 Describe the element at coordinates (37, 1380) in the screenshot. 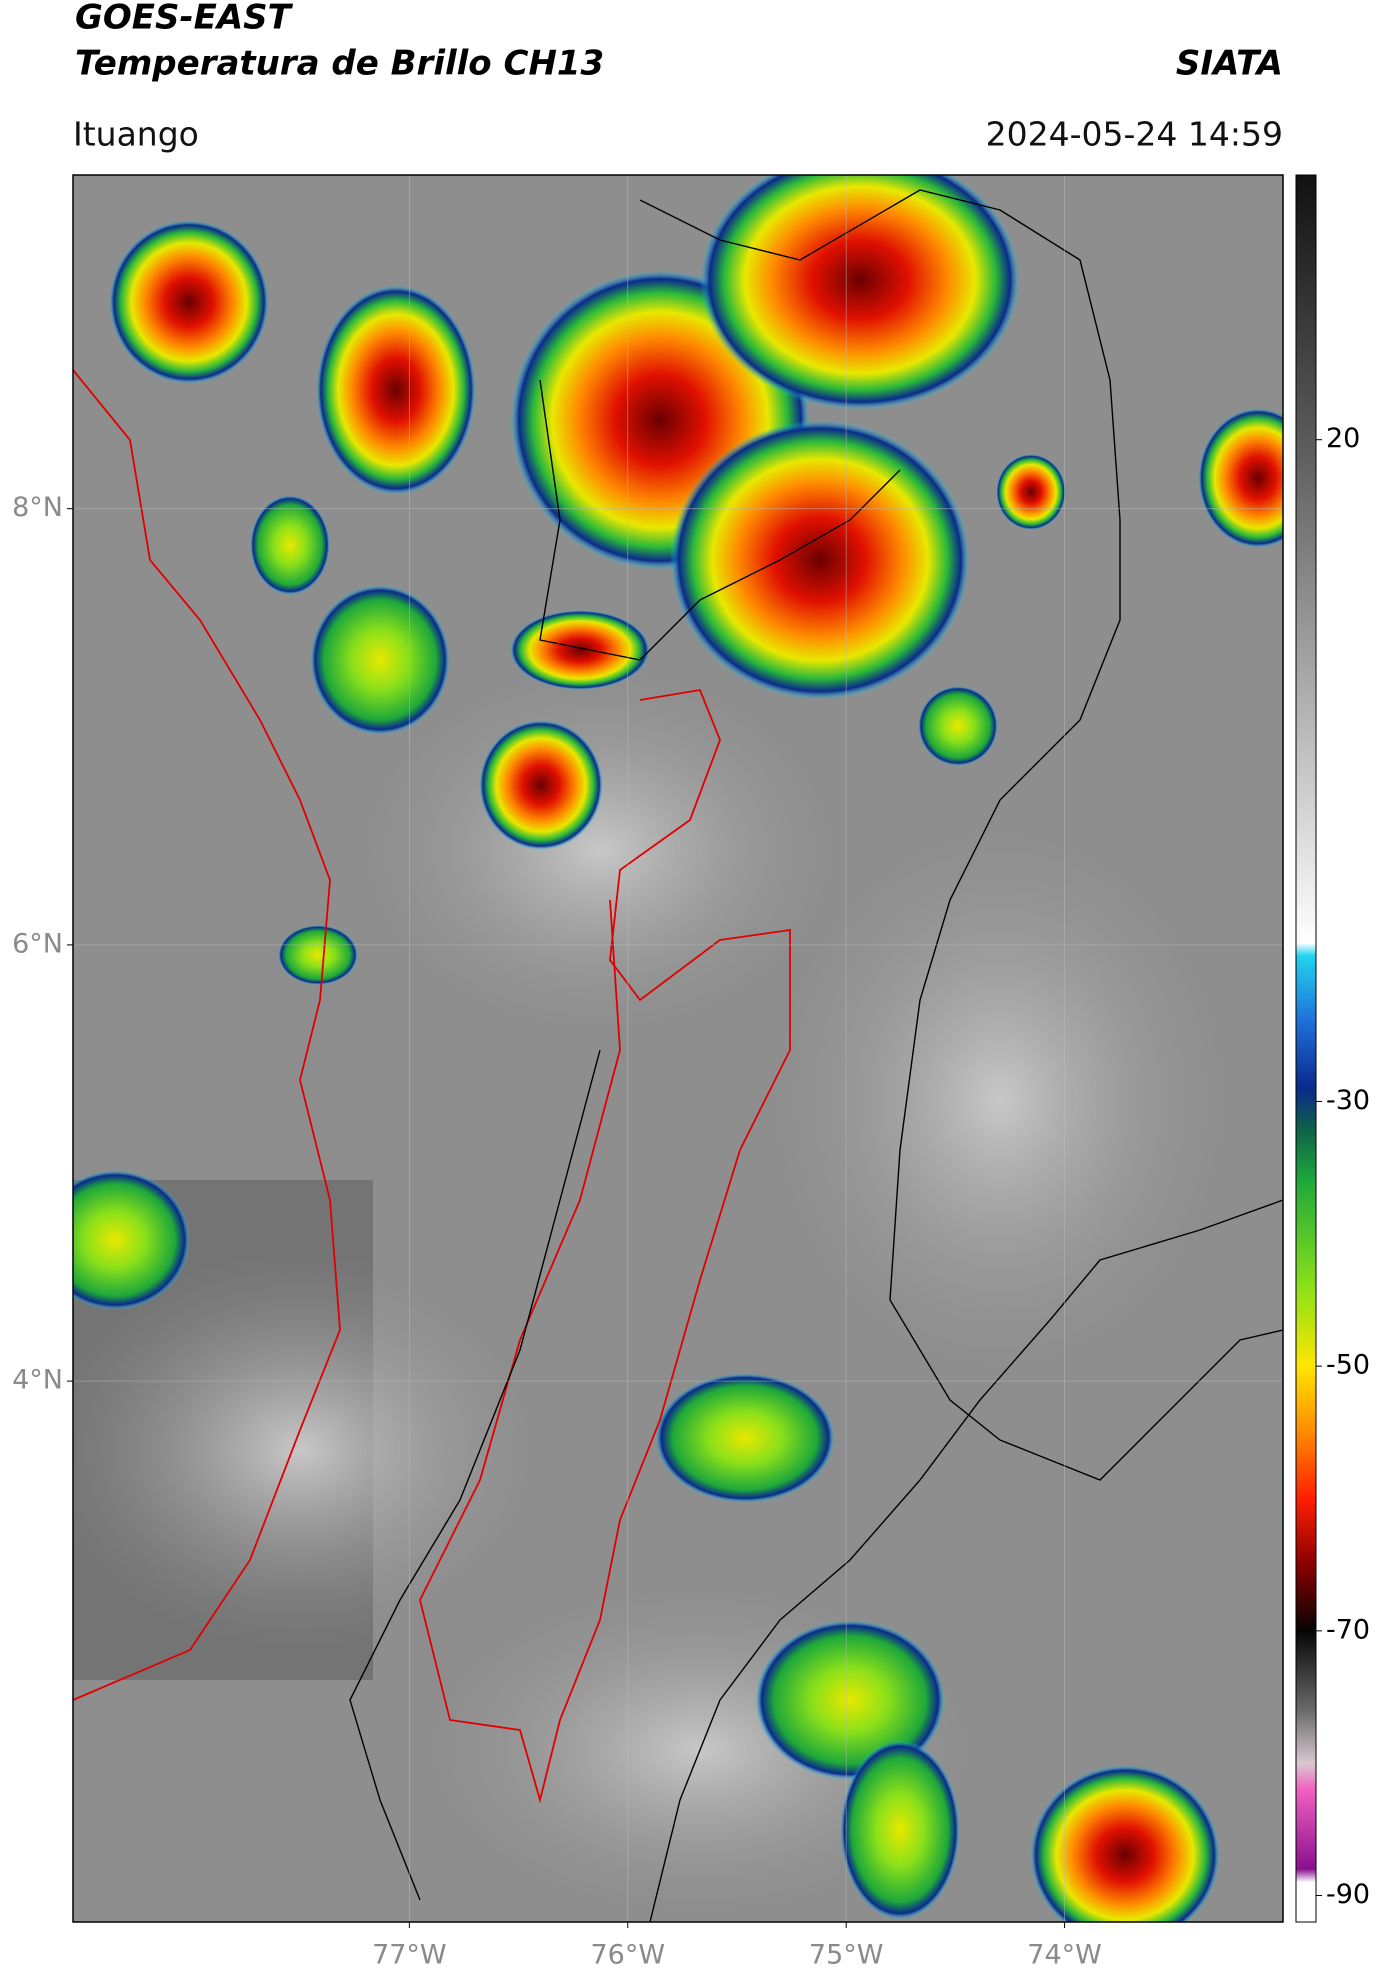

I see `y-tick-label: 4°N` at that location.